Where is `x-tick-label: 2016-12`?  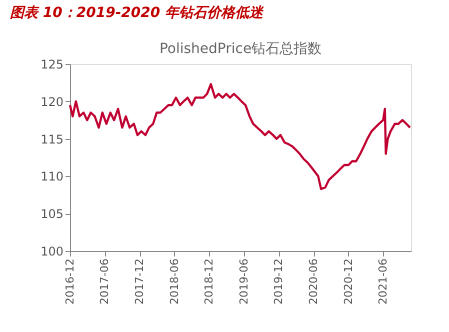
x-tick-label: 2016-12 is located at coordinates (70, 281).